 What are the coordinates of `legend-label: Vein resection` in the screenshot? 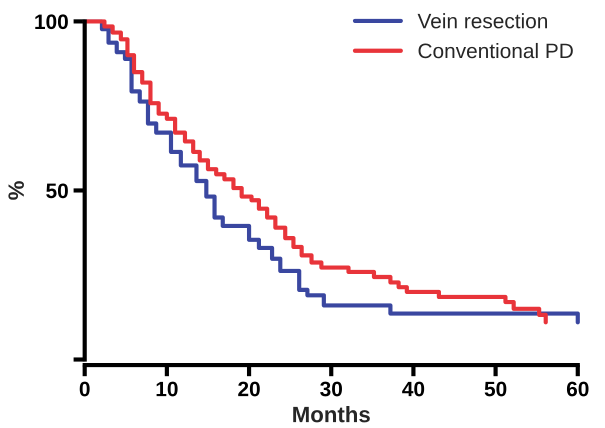 It's located at (483, 20).